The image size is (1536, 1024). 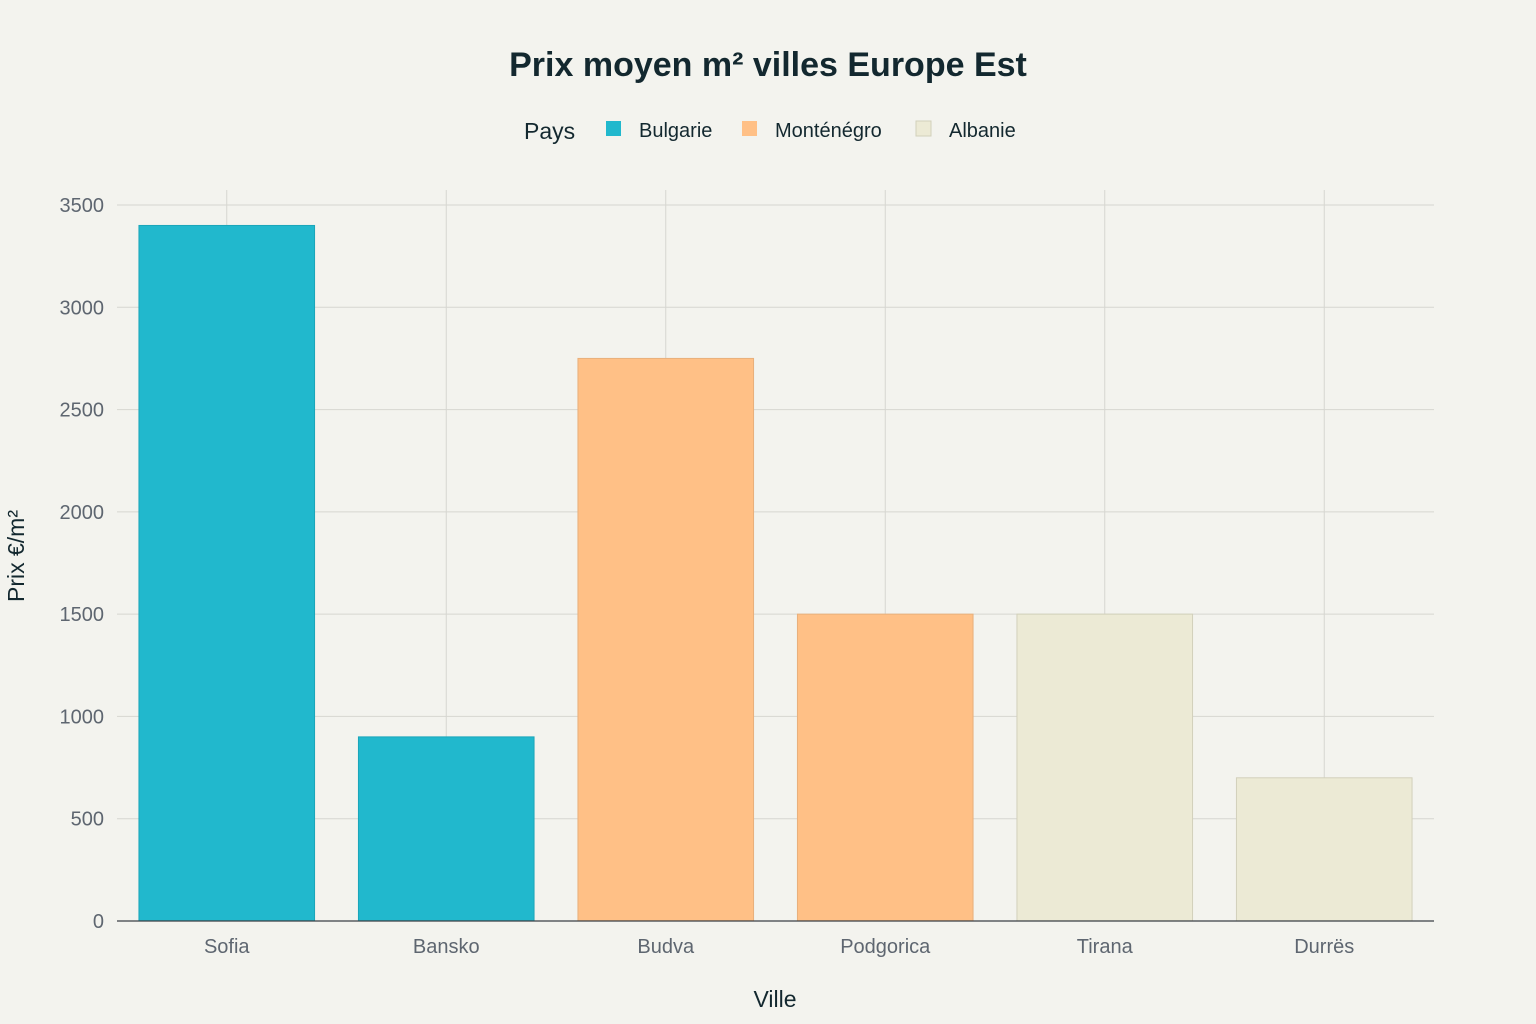 I want to click on y-axis-title: Prix €/m², so click(x=16, y=556).